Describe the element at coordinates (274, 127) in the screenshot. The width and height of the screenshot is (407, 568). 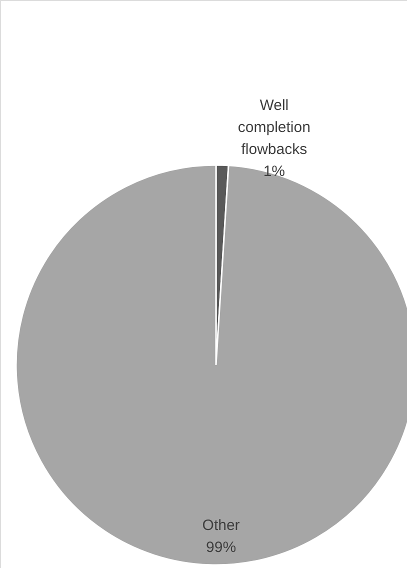
I see `slice-label: Well completion flowbacks` at that location.